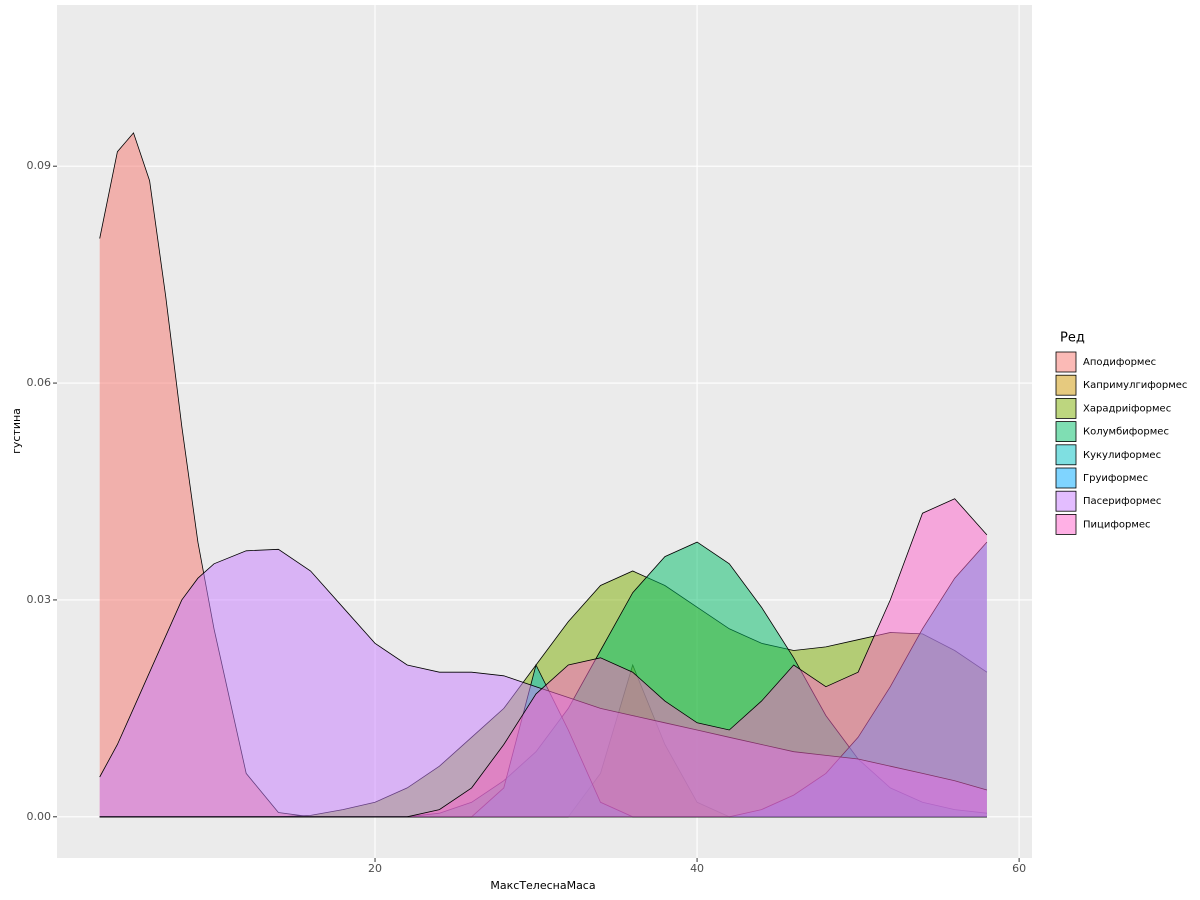 This screenshot has height=900, width=1200. What do you see at coordinates (39, 816) in the screenshot?
I see `y-tick-label: 0.00` at bounding box center [39, 816].